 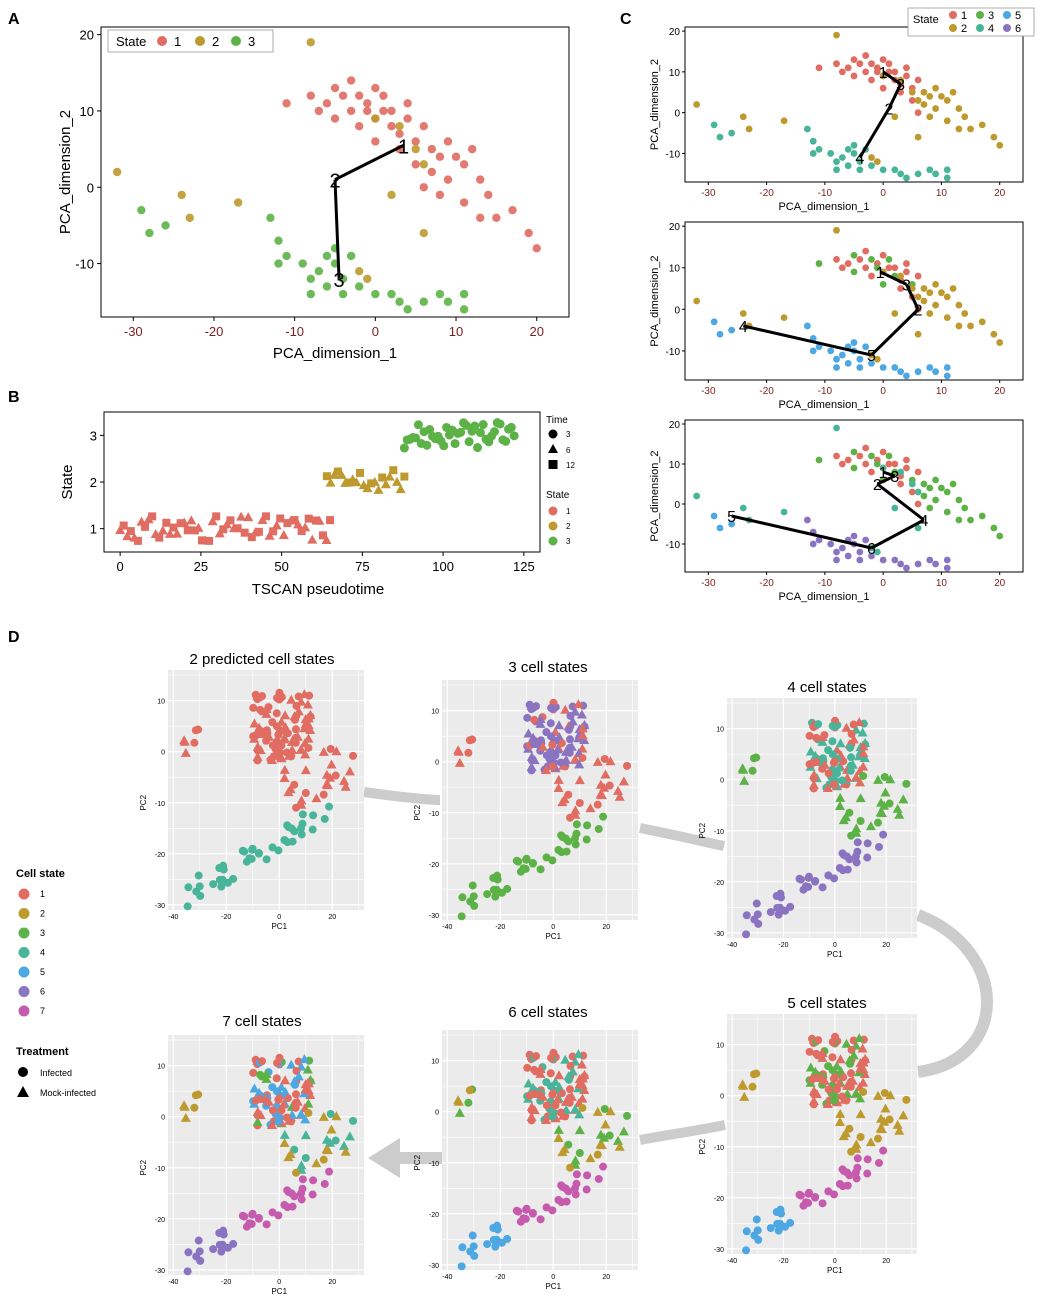 I want to click on panel-d-4-xtick-3: 20, so click(x=886, y=945).